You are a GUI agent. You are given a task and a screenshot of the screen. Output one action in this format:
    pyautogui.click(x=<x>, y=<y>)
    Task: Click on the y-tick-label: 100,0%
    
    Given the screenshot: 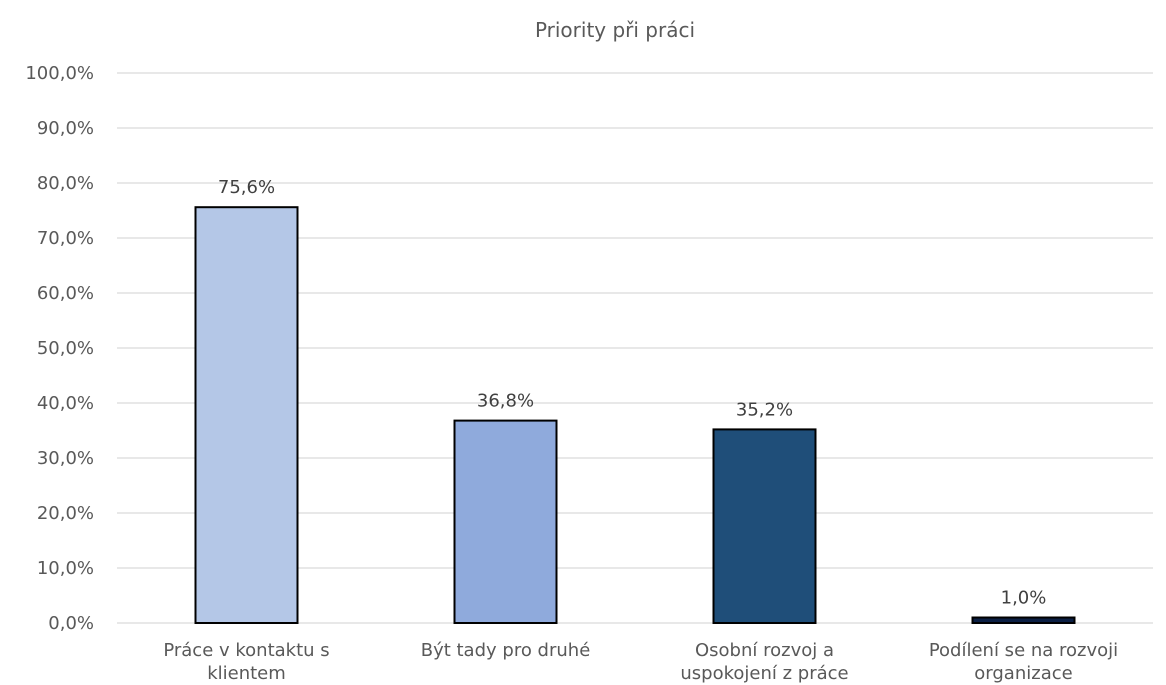 What is the action you would take?
    pyautogui.click(x=59, y=73)
    